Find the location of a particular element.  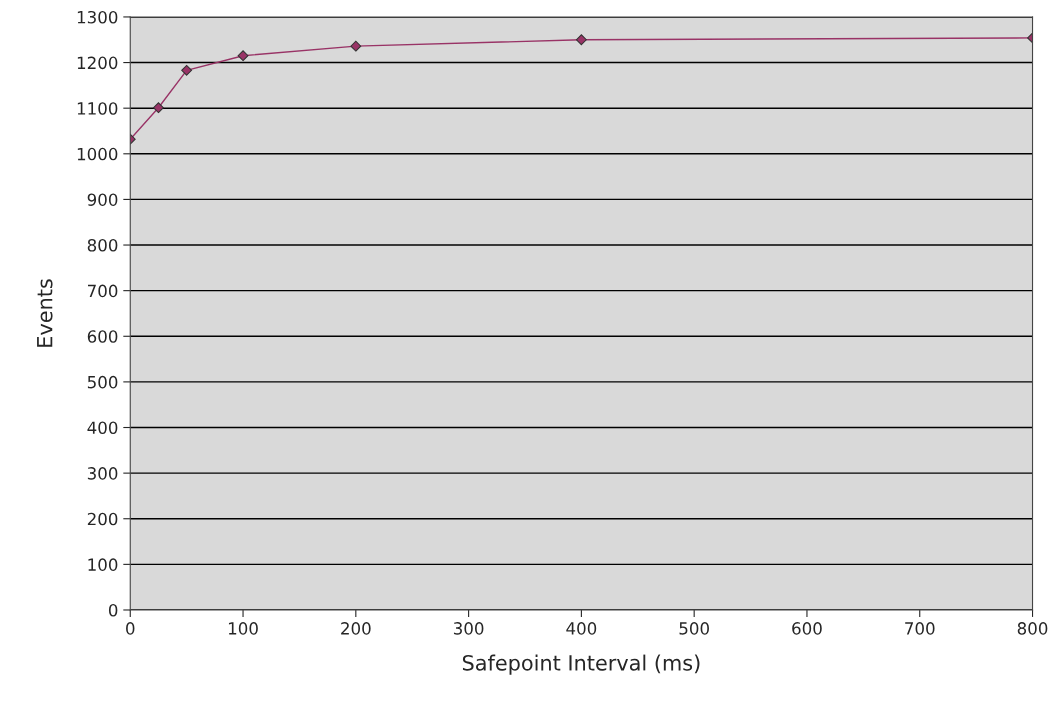

y-tick-label: 400 is located at coordinates (102, 428).